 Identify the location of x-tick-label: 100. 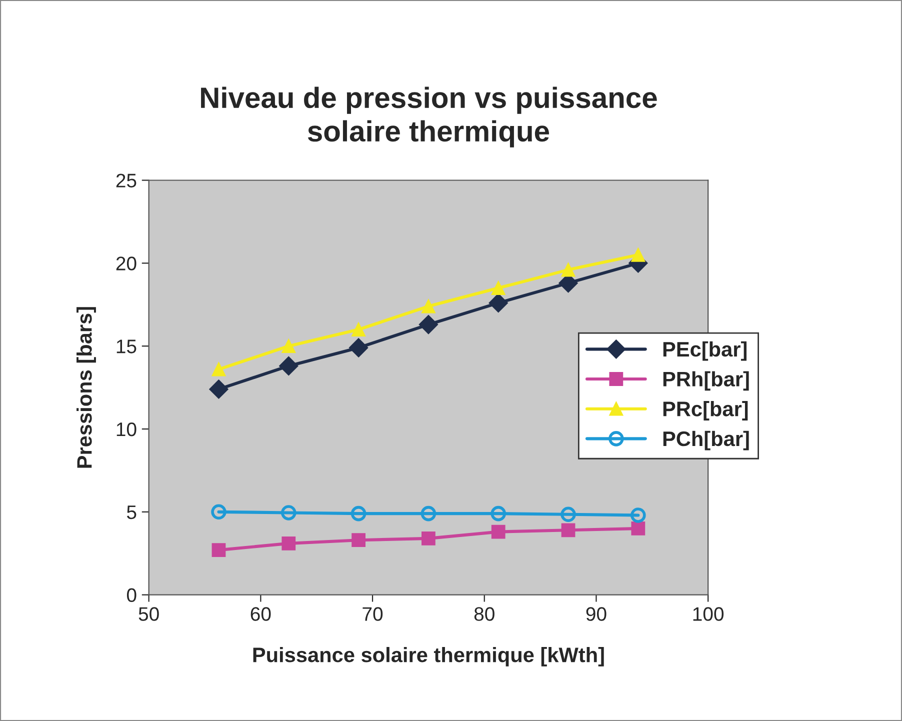
(708, 614).